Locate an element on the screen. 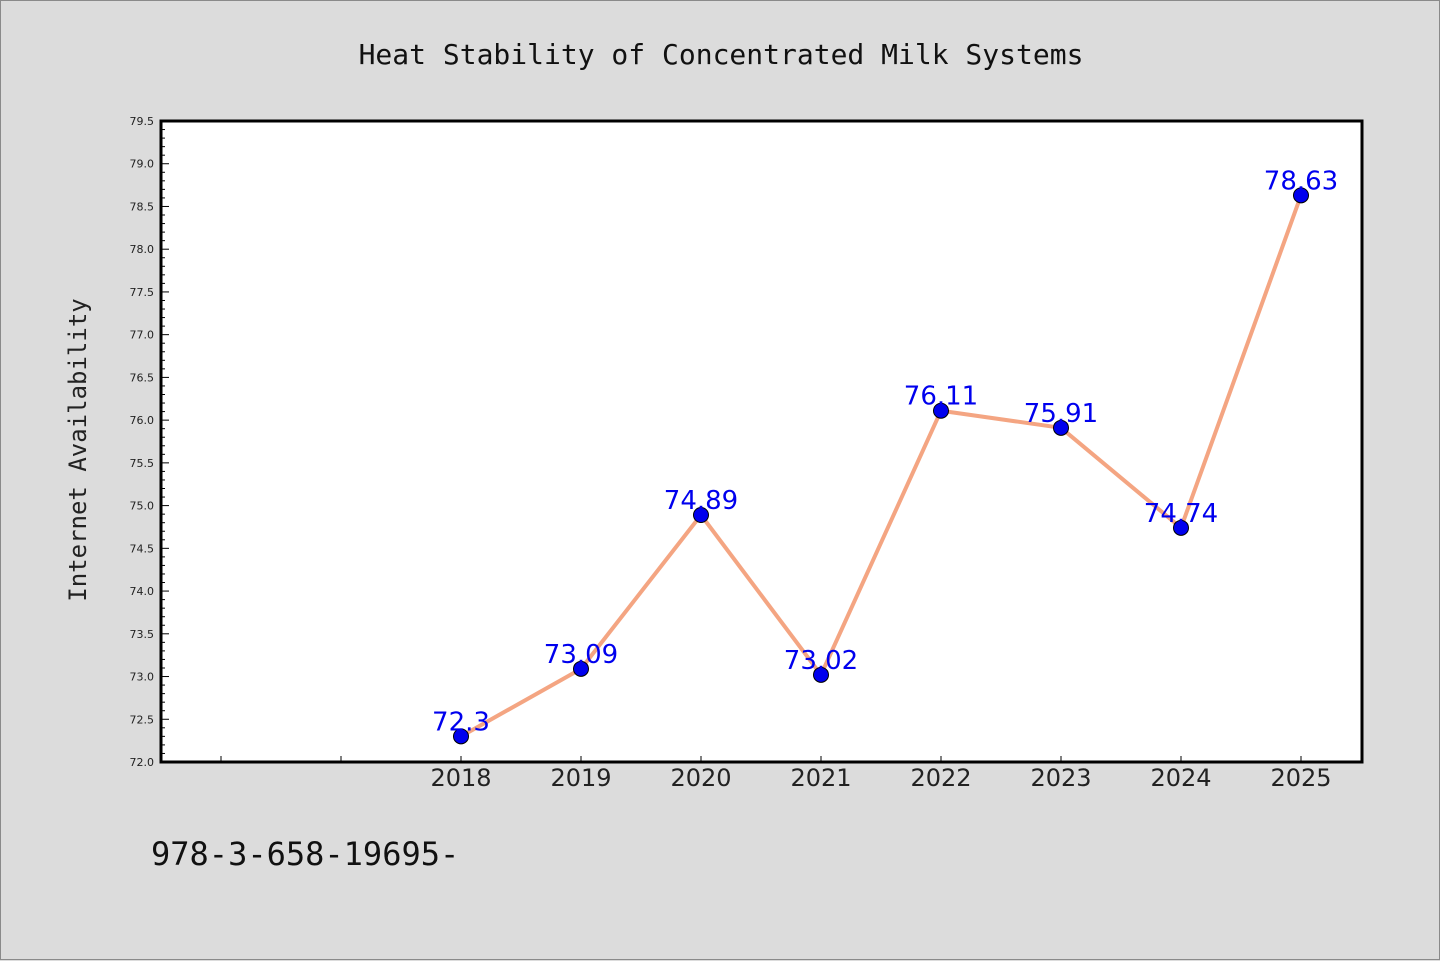  x-tick-label: 2022 is located at coordinates (940, 778).